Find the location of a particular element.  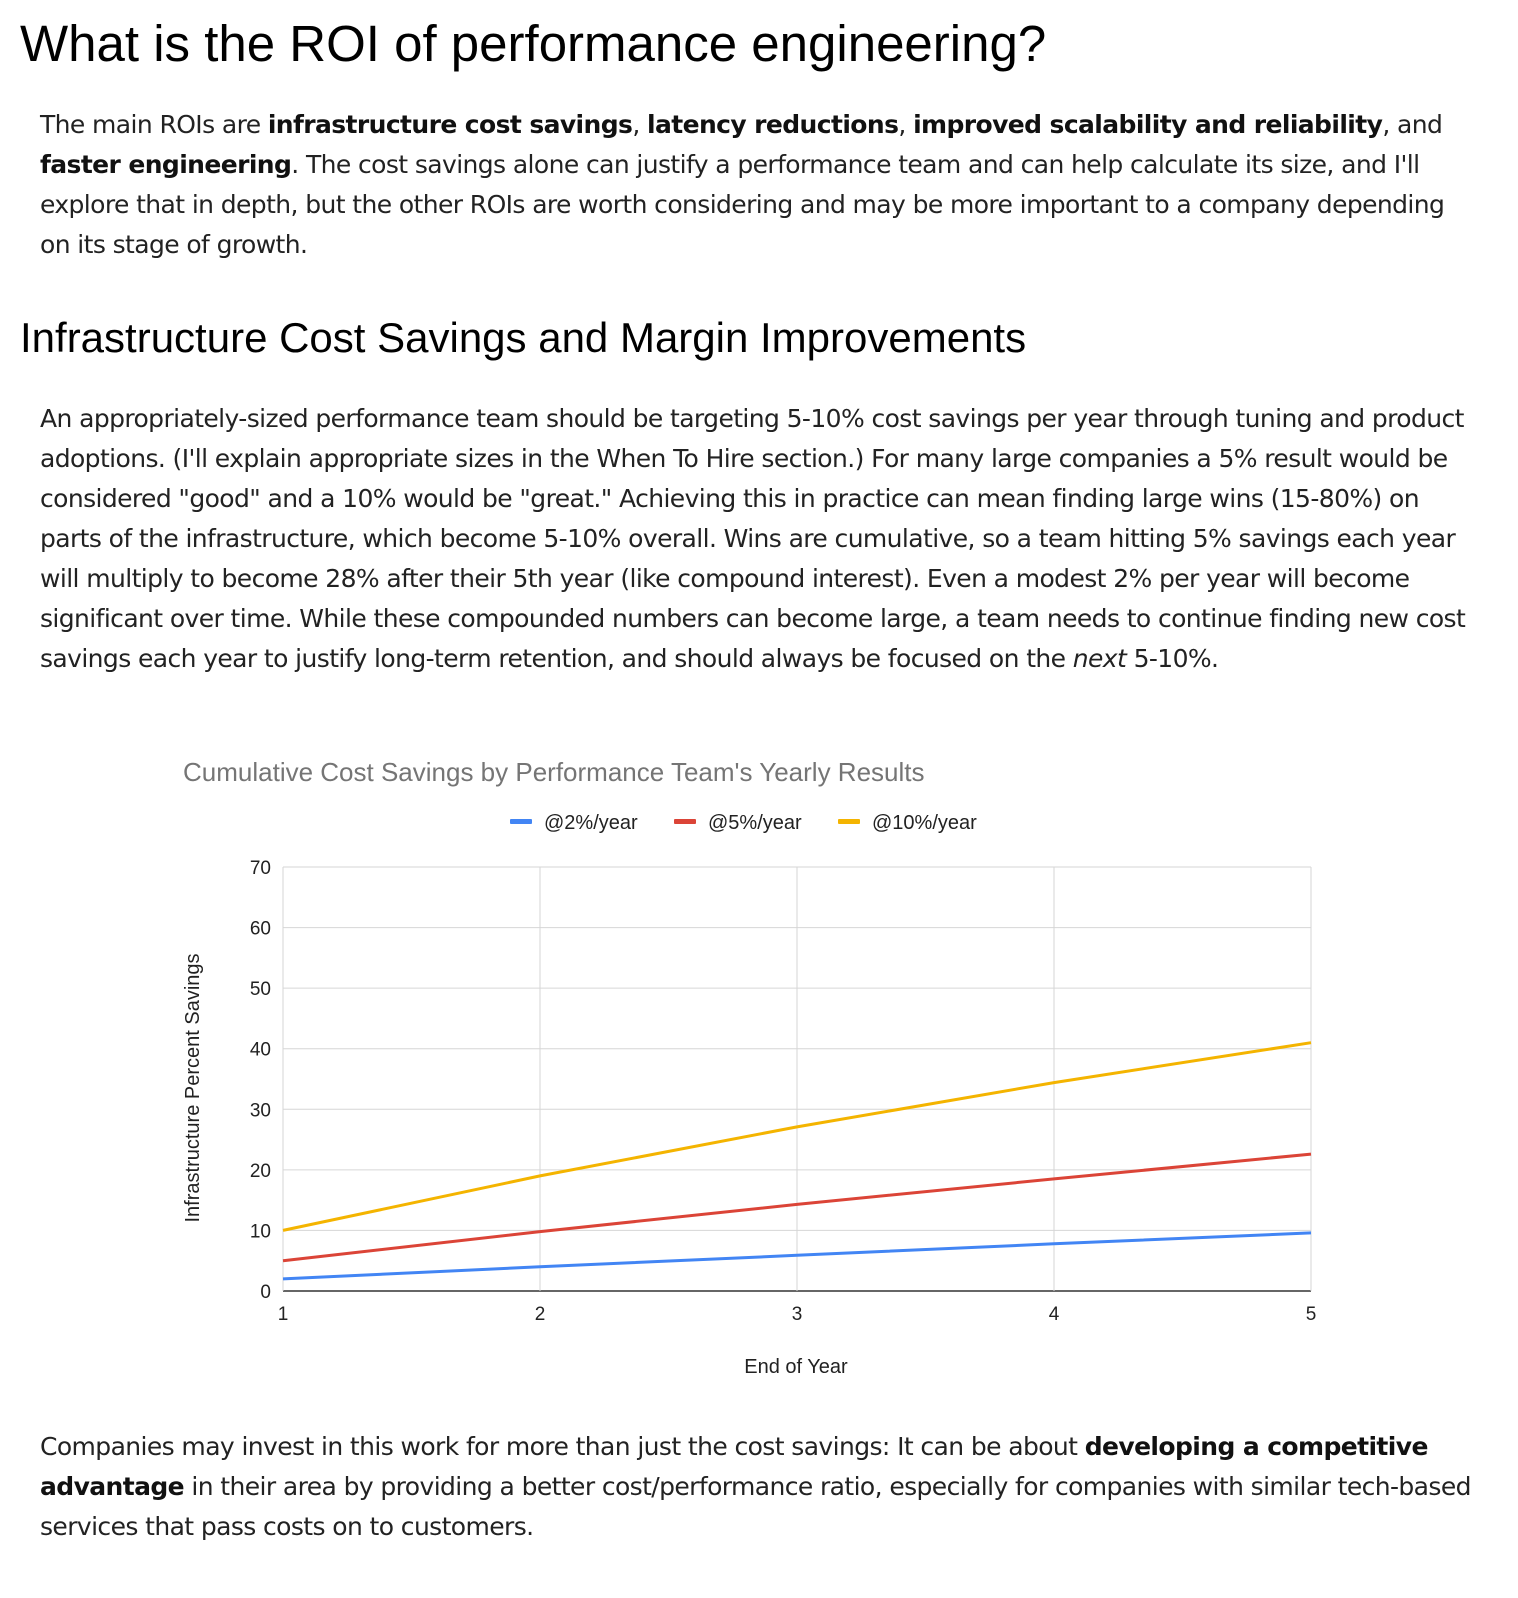

x-tick-label: 4 is located at coordinates (1054, 1314).